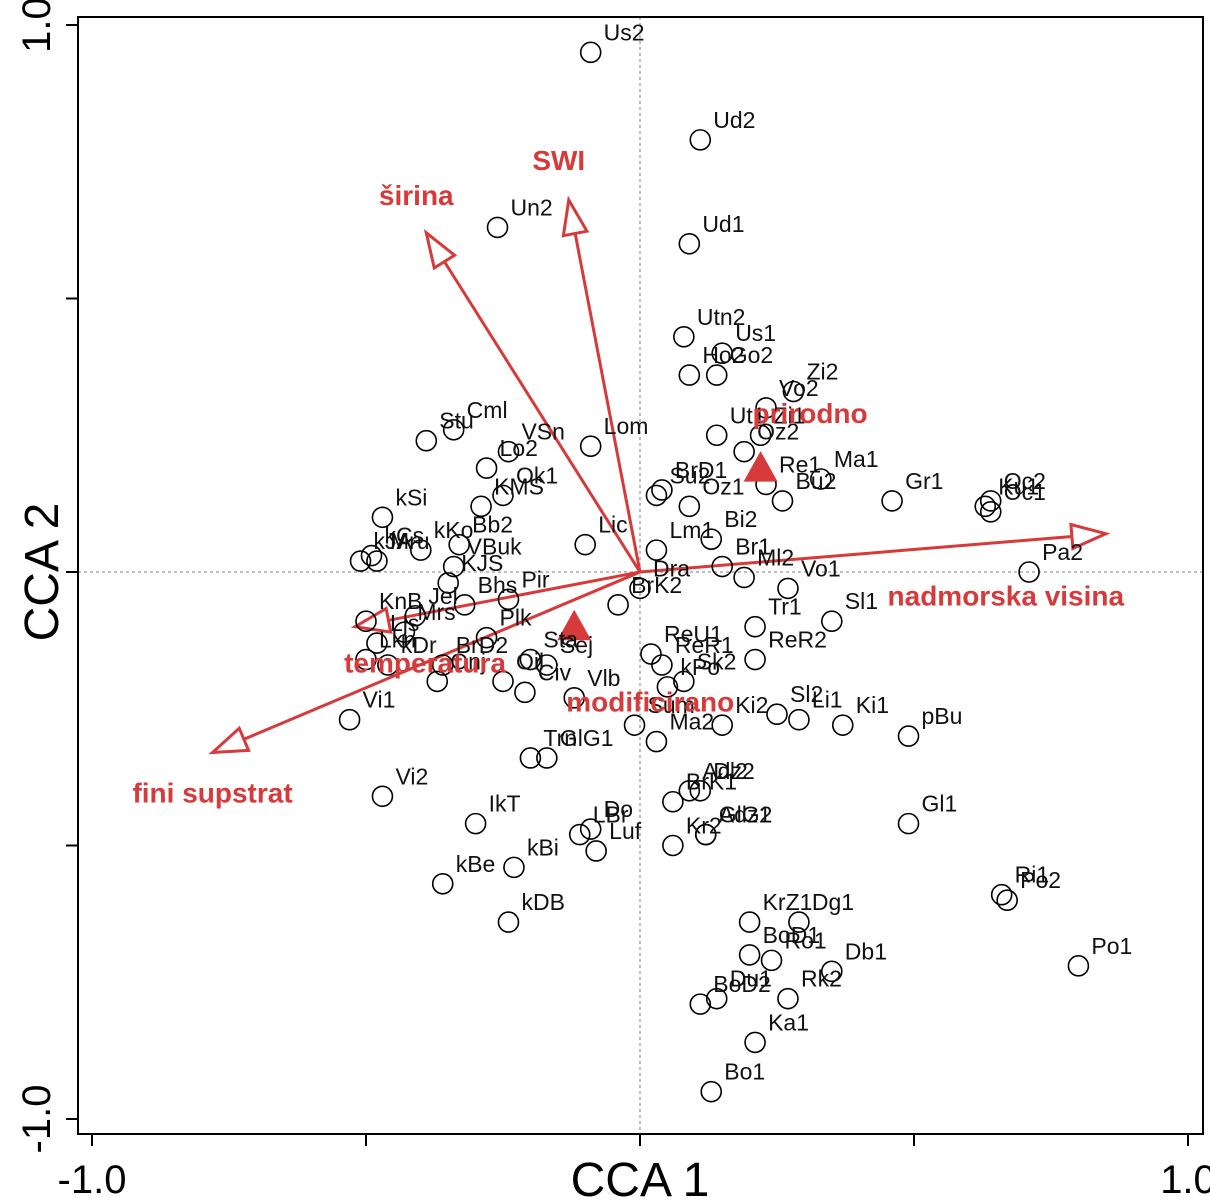 This screenshot has width=1210, height=1202. Describe the element at coordinates (742, 984) in the screenshot. I see `site-label-bod2: BoD2` at that location.